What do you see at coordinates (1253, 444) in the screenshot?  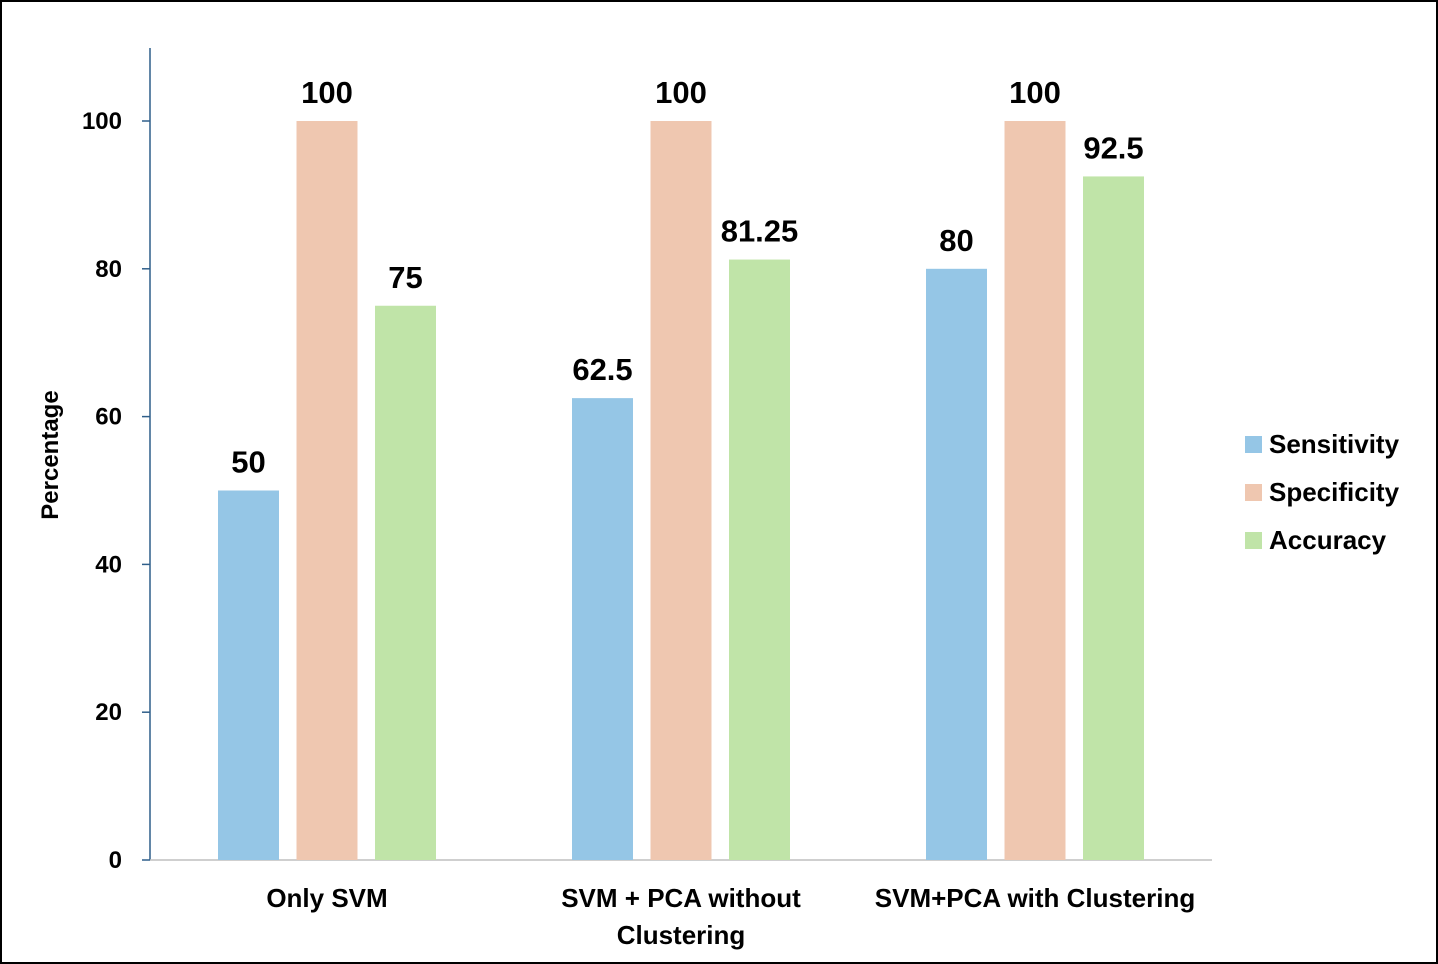 I see `legend-swatch-sensitivity` at bounding box center [1253, 444].